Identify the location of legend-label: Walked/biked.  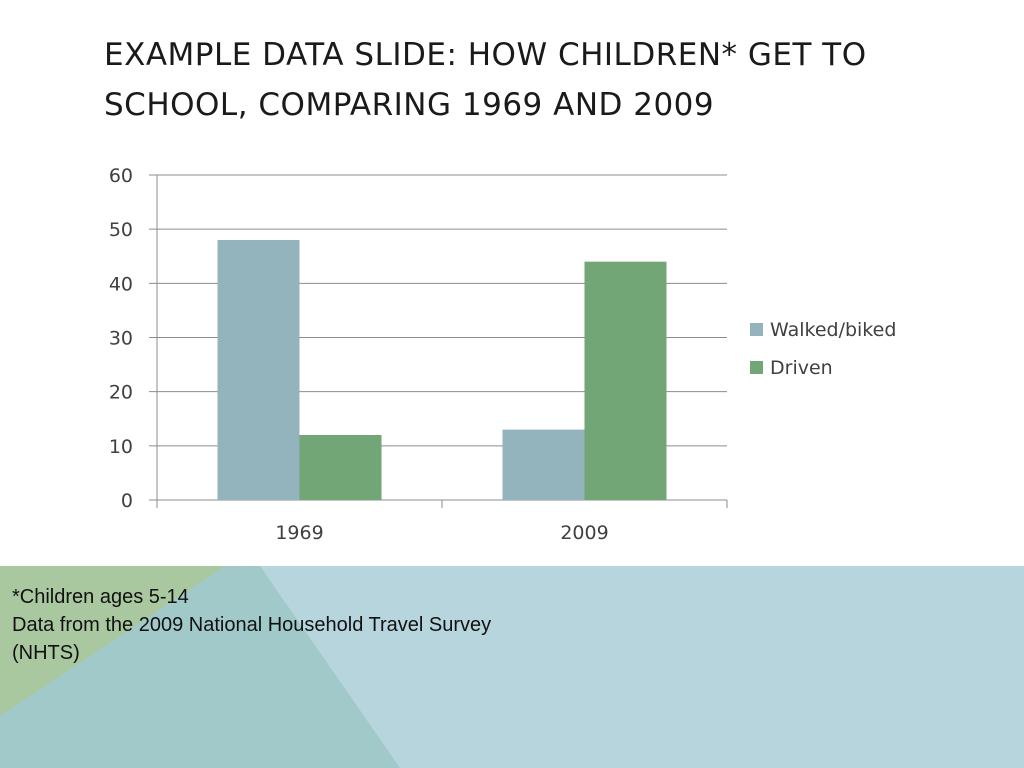
(833, 330).